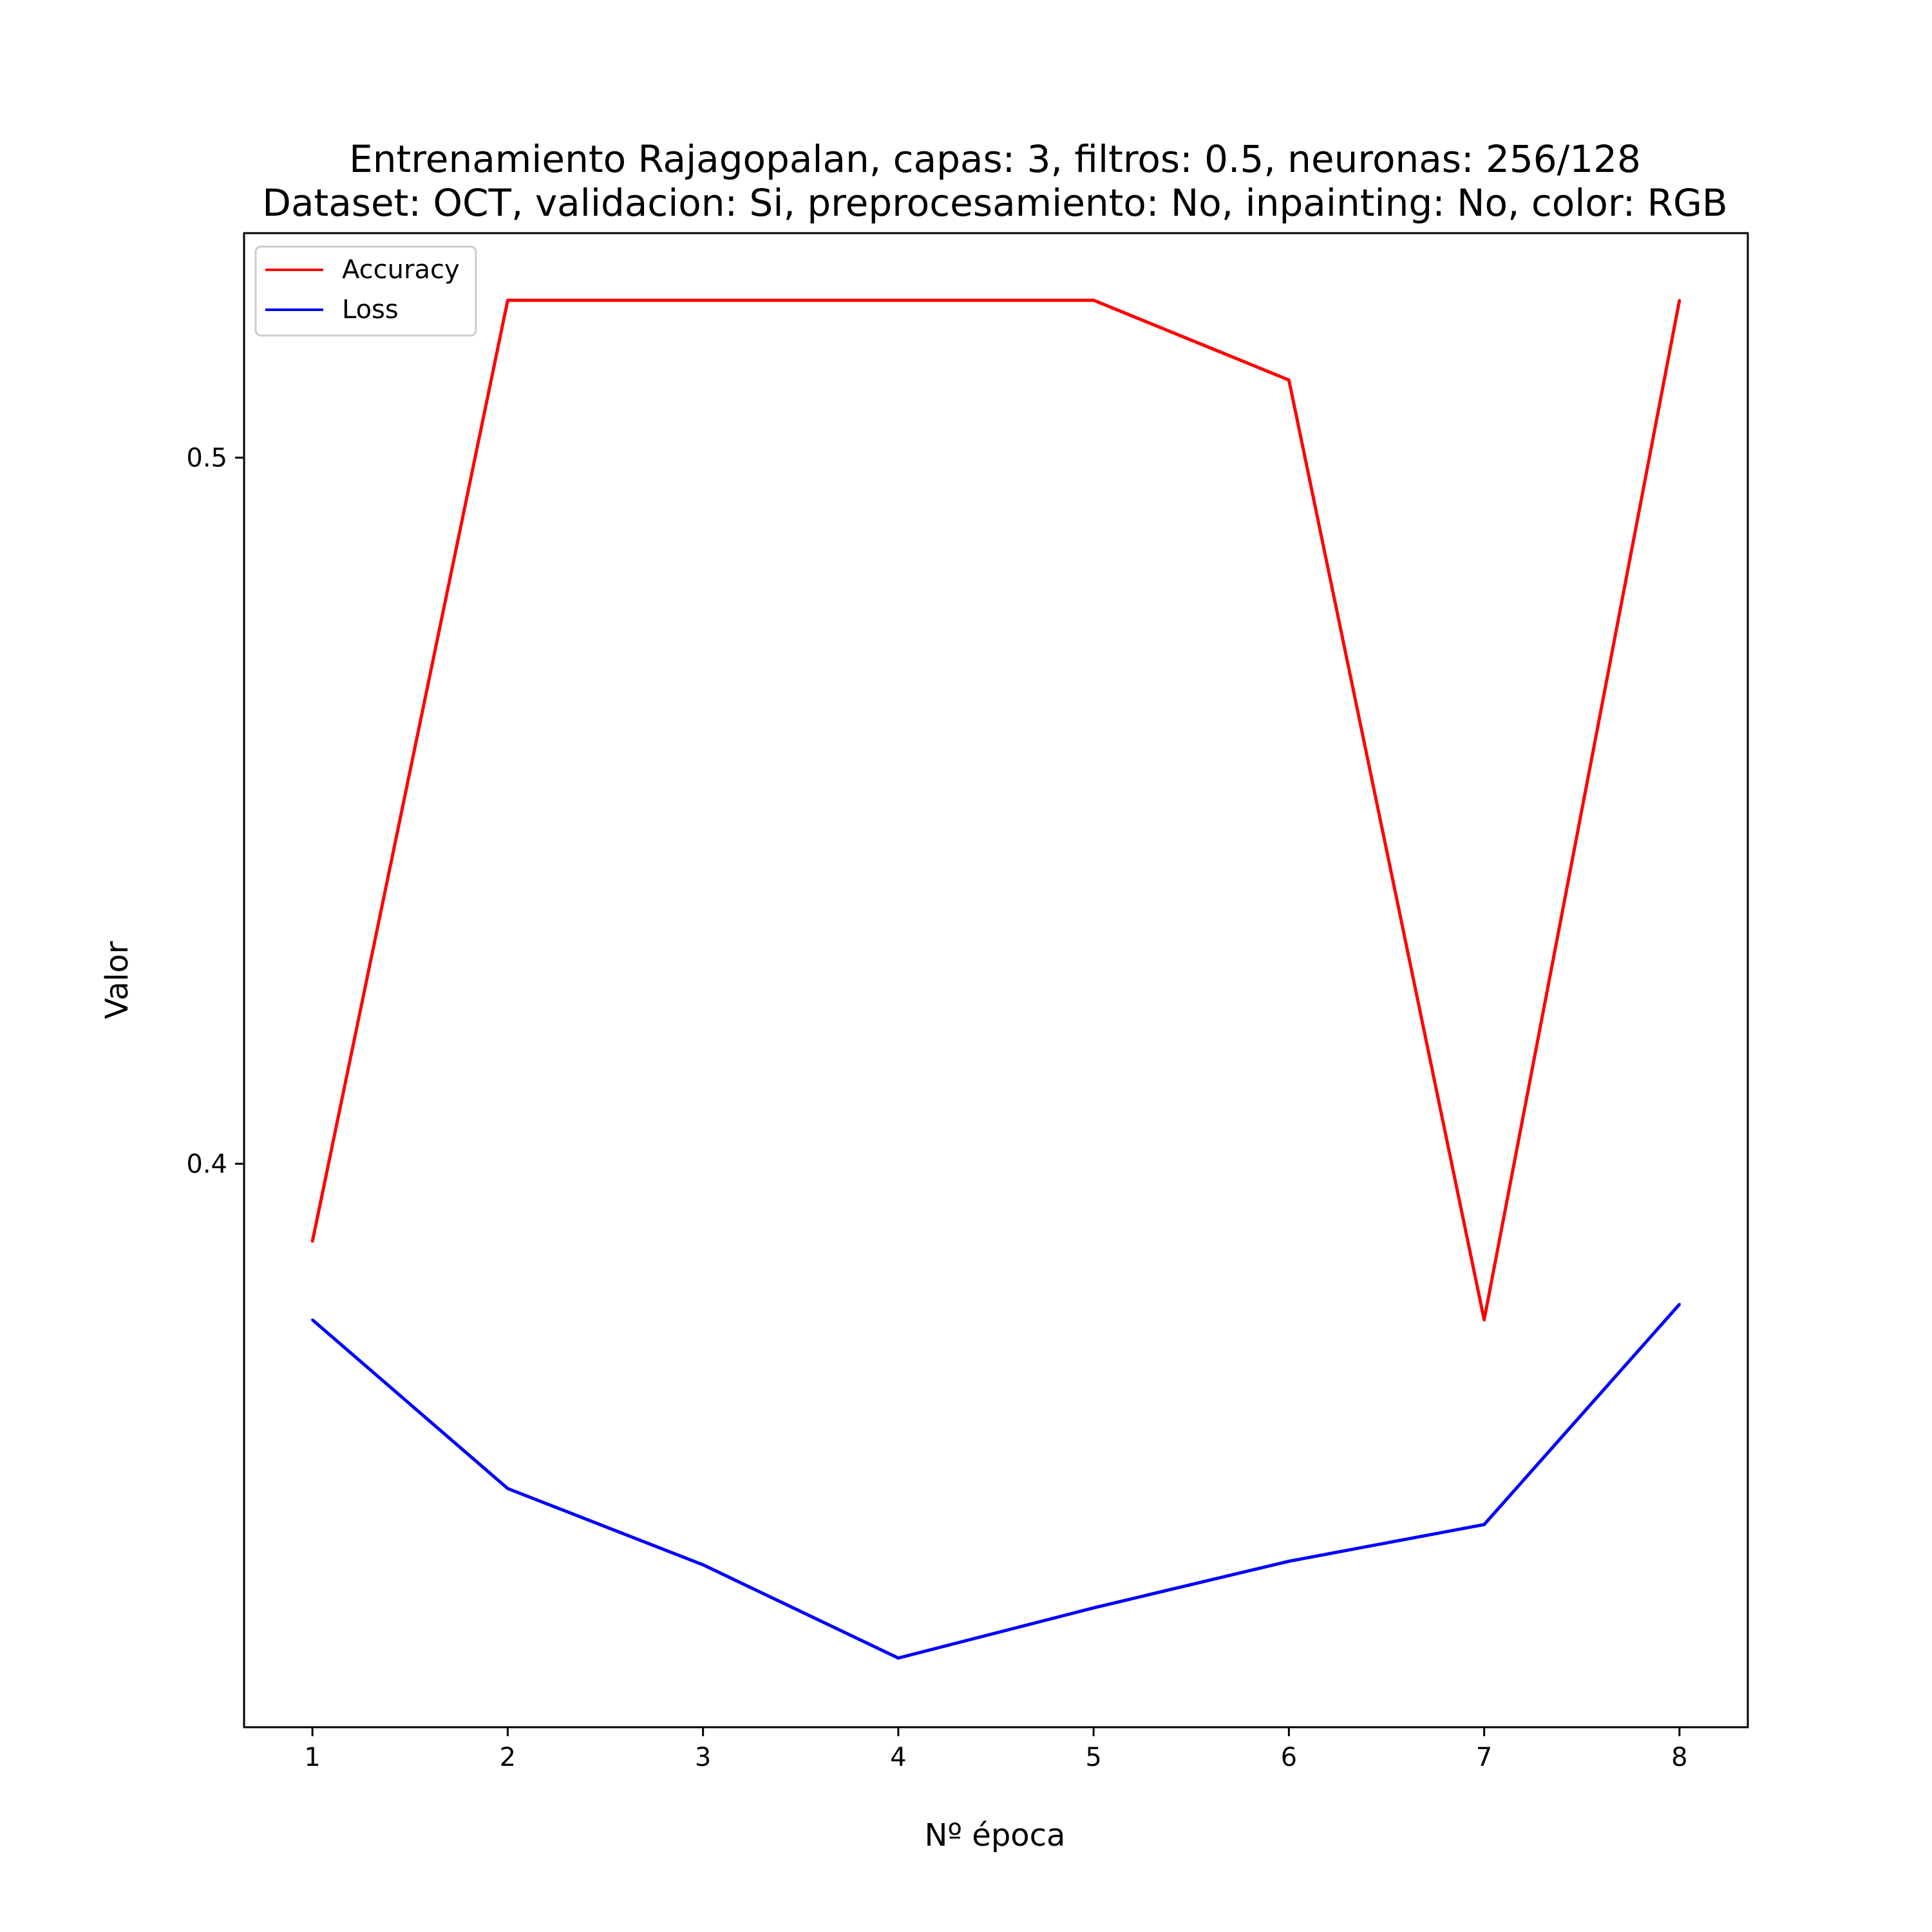 This screenshot has width=1932, height=1932. What do you see at coordinates (996, 1481) in the screenshot?
I see `series-line-loss` at bounding box center [996, 1481].